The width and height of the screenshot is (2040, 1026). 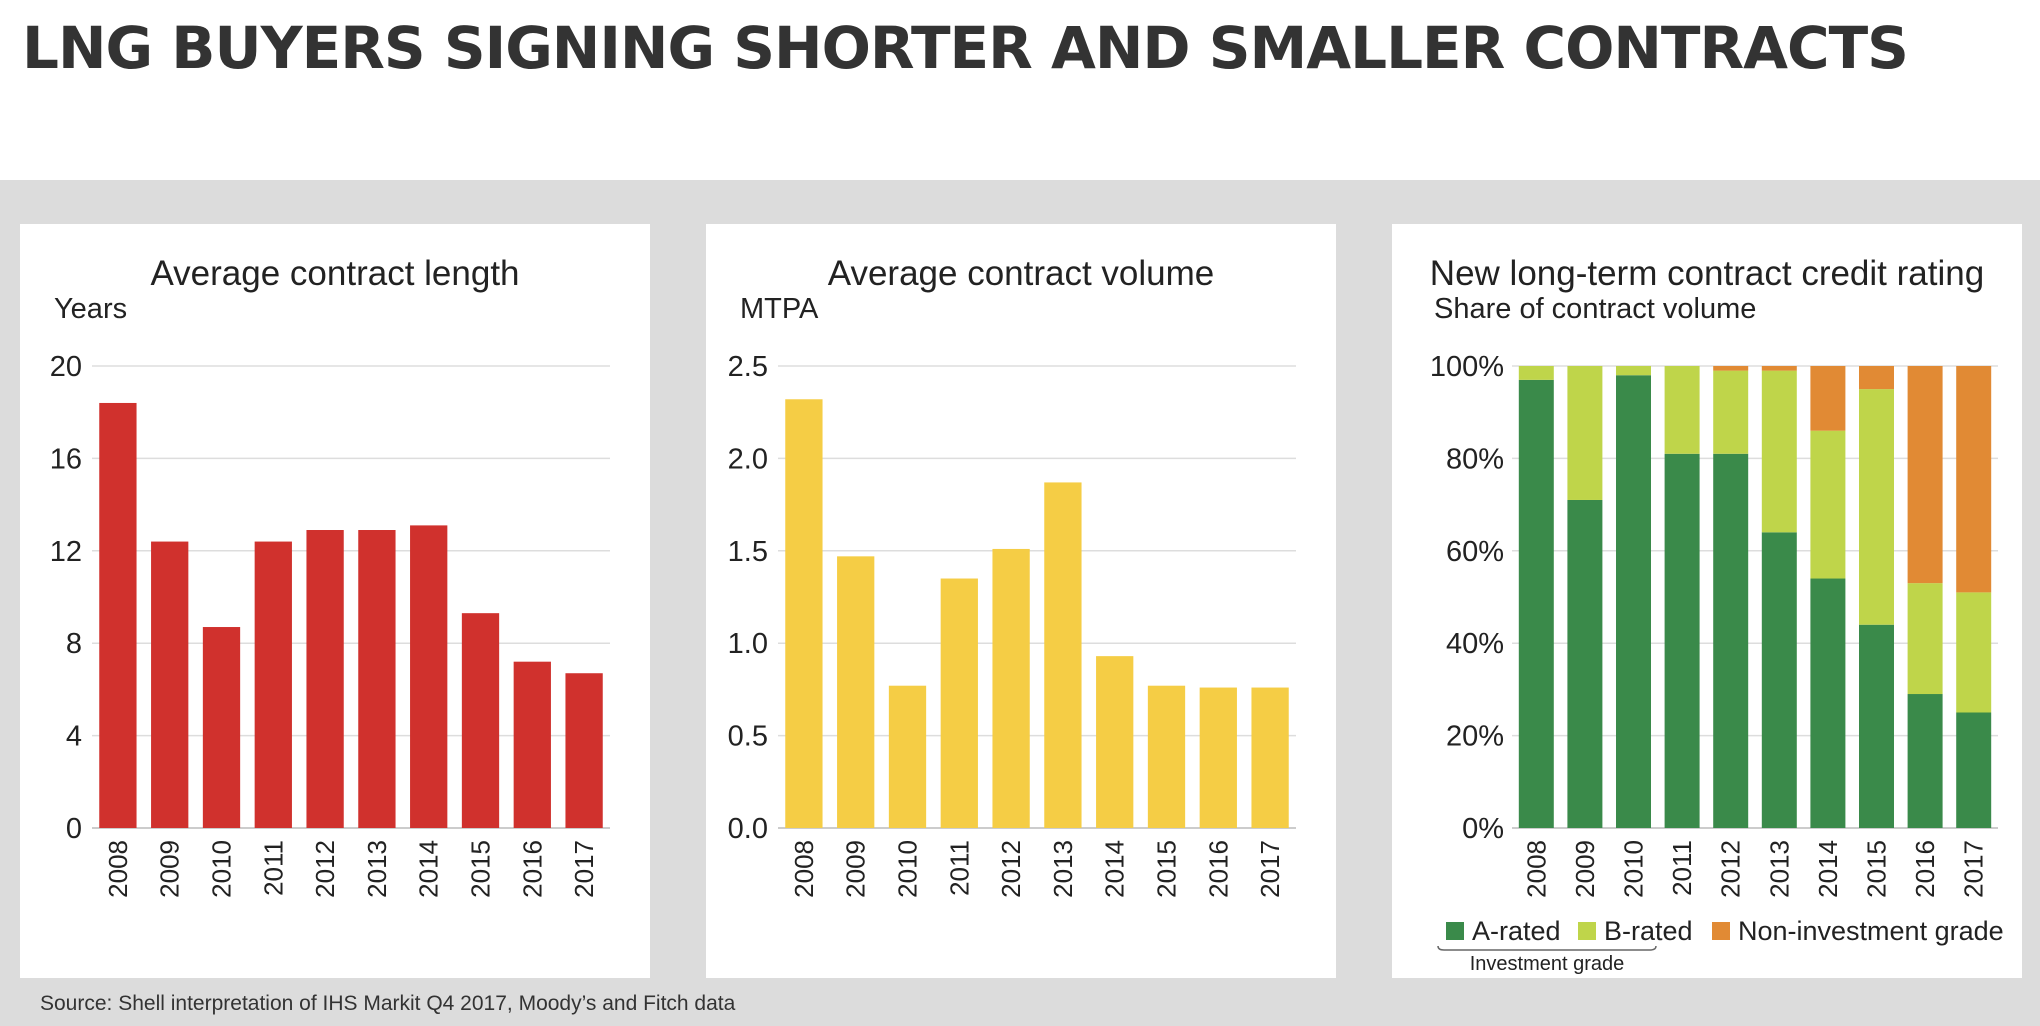 I want to click on legend-group-label: Investment grade, so click(x=1547, y=964).